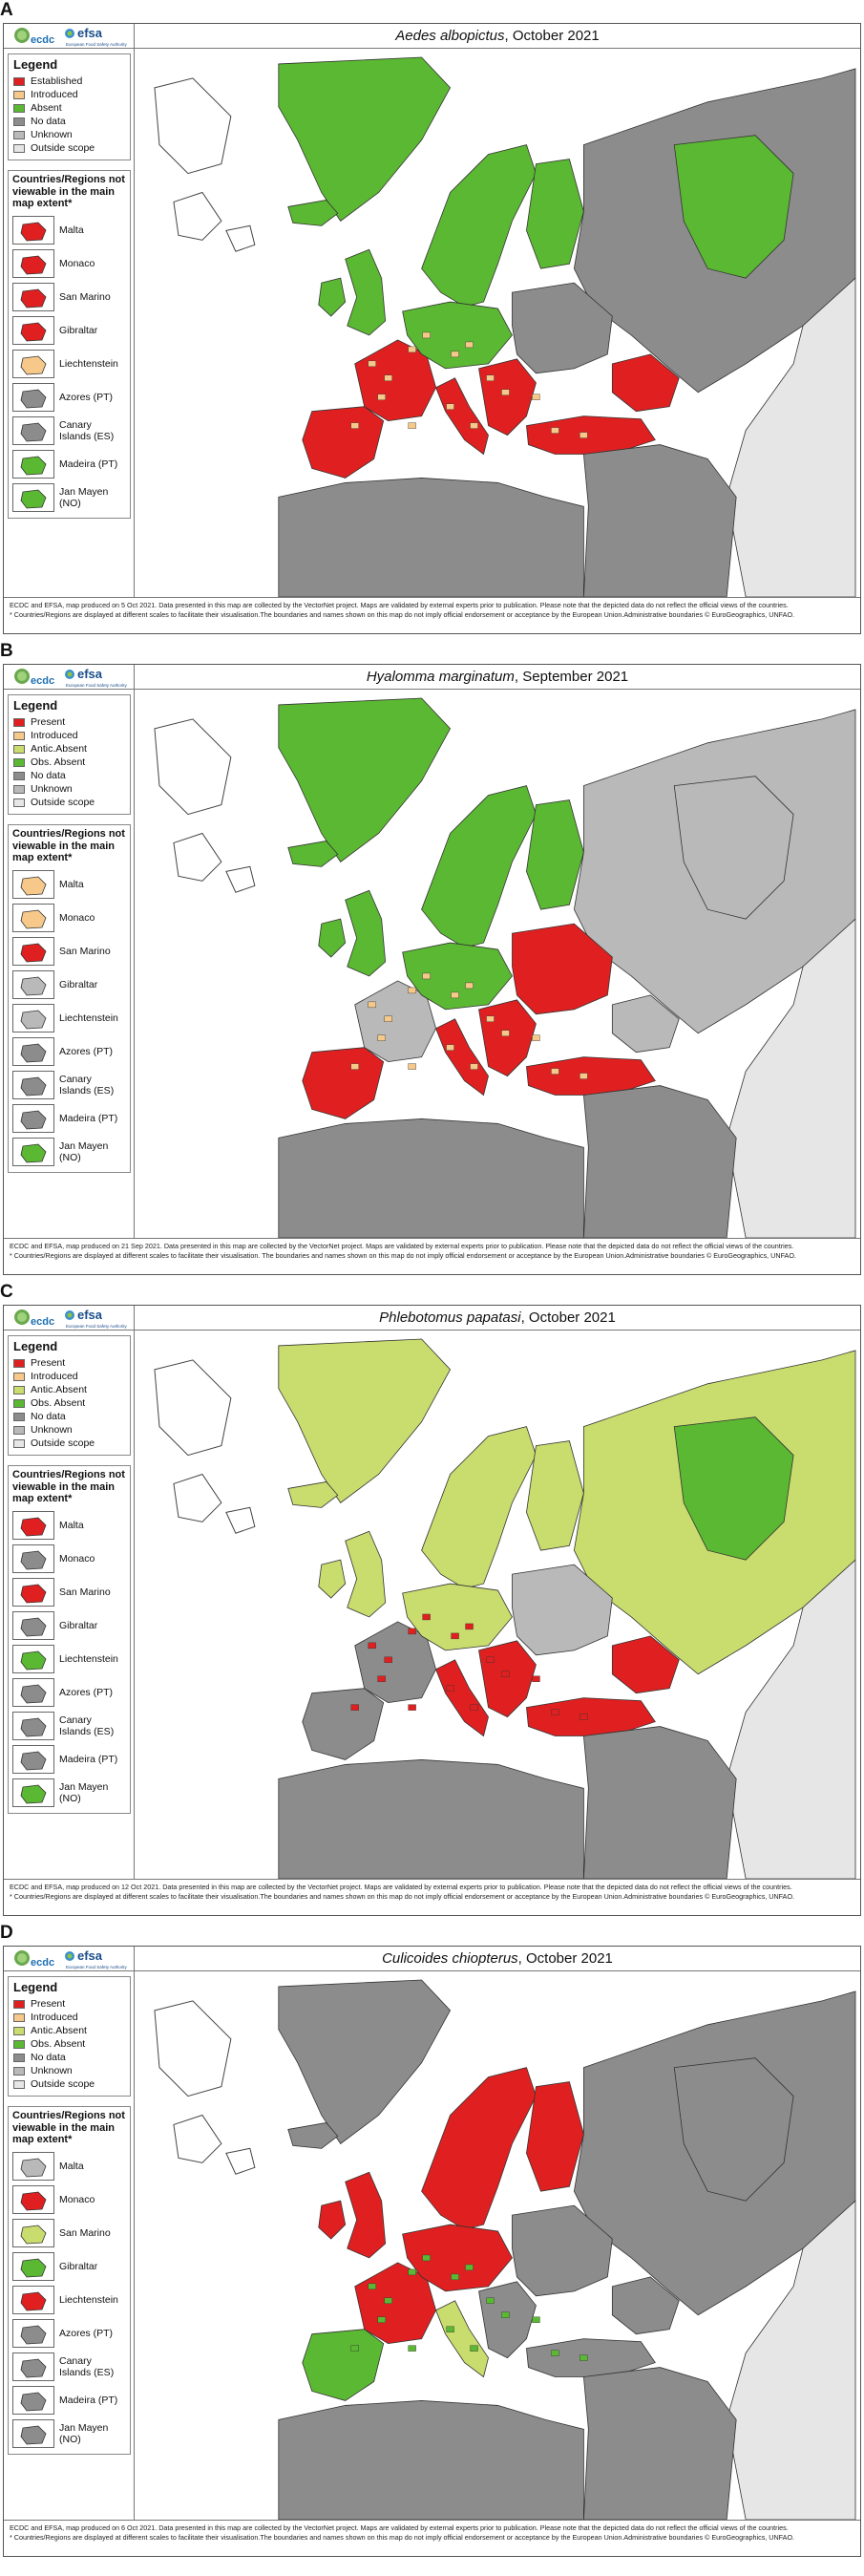 This screenshot has height=2576, width=864. I want to click on legend-item: Obs. Absent, so click(69, 2044).